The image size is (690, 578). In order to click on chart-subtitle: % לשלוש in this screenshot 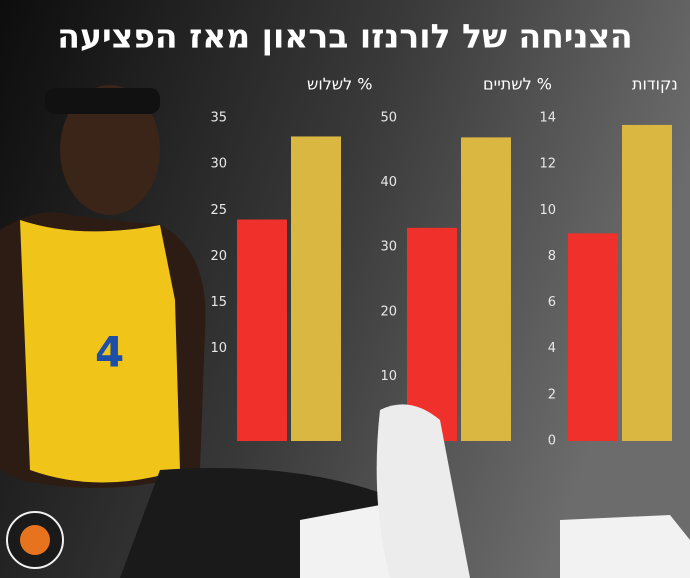, I will do `click(340, 84)`.